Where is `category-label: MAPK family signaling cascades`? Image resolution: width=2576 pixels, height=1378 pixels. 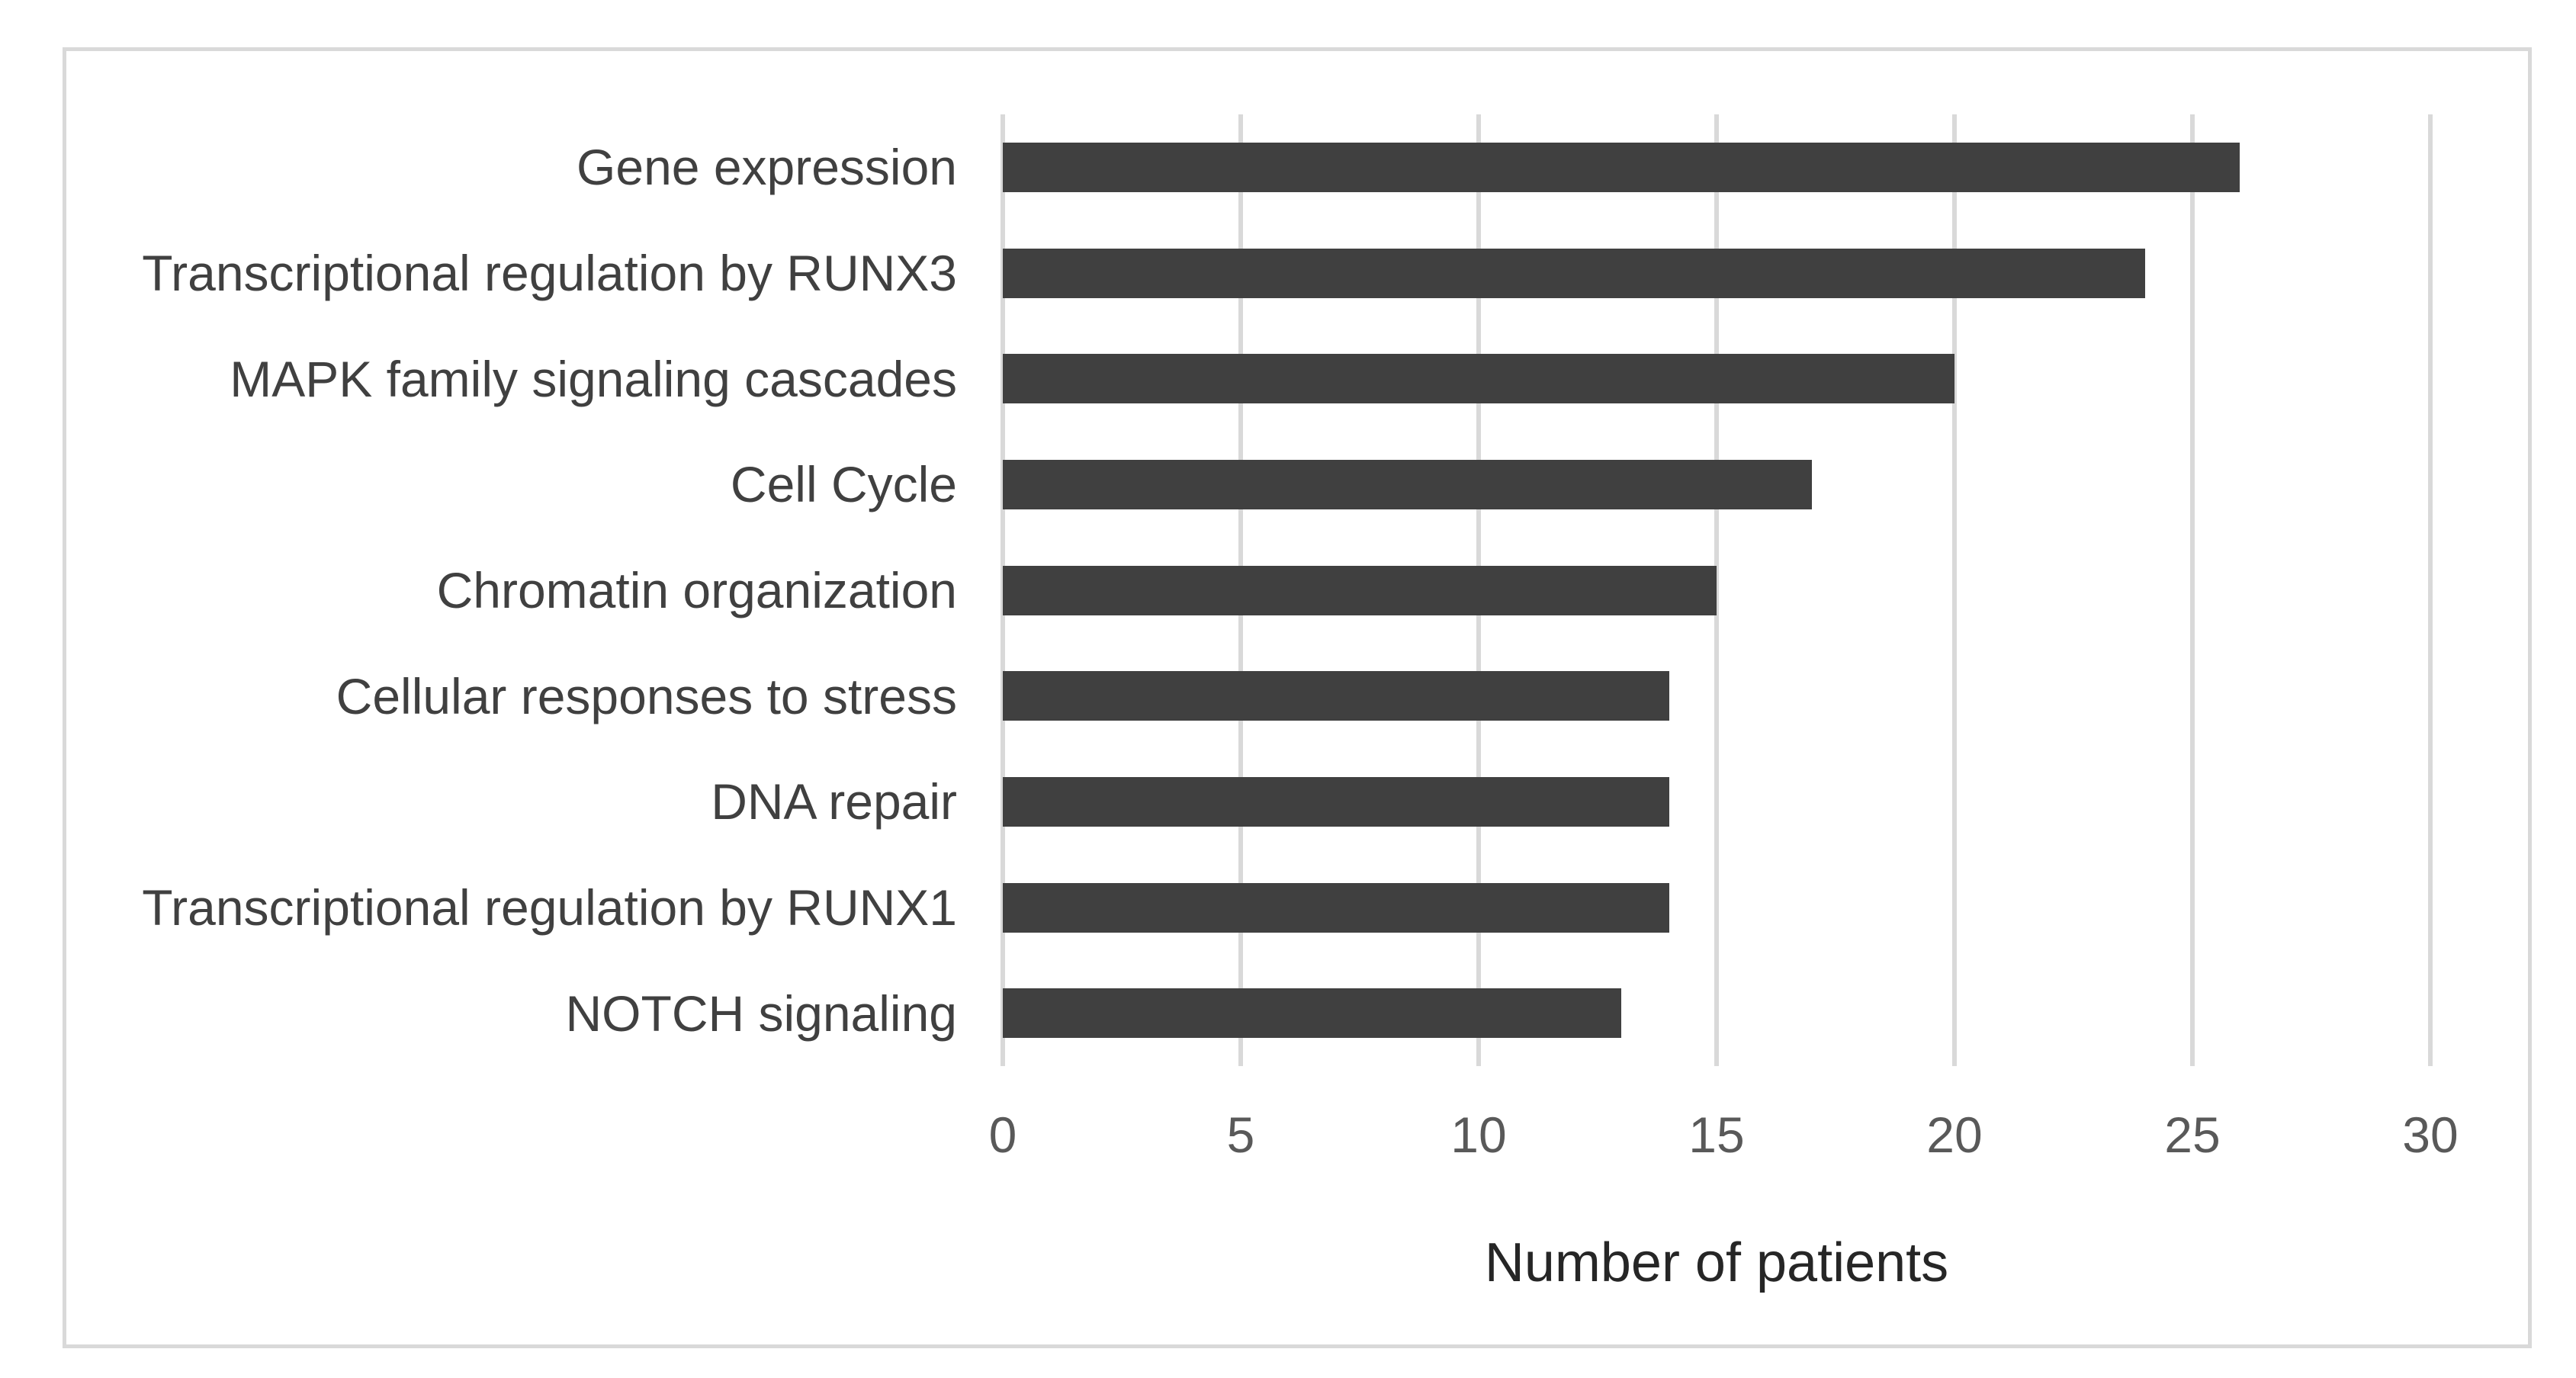
category-label: MAPK family signaling cascades is located at coordinates (593, 379).